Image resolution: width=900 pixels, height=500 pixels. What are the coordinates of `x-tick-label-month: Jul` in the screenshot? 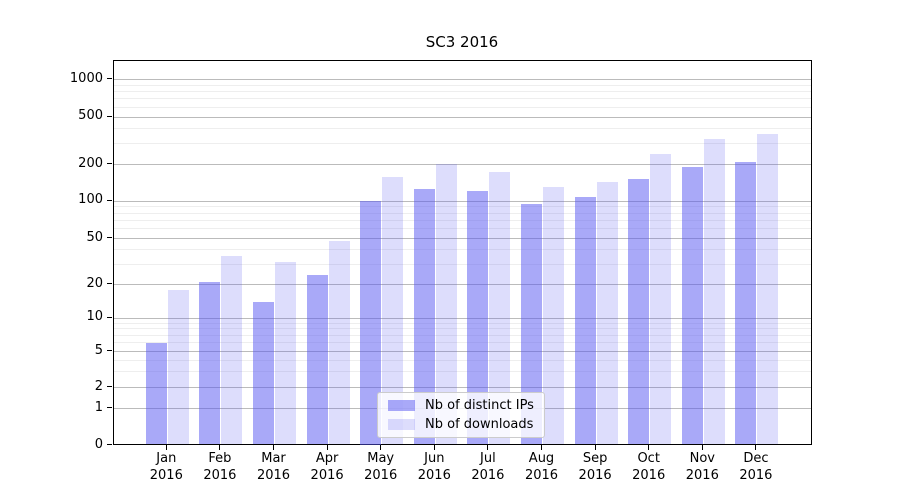 It's located at (488, 458).